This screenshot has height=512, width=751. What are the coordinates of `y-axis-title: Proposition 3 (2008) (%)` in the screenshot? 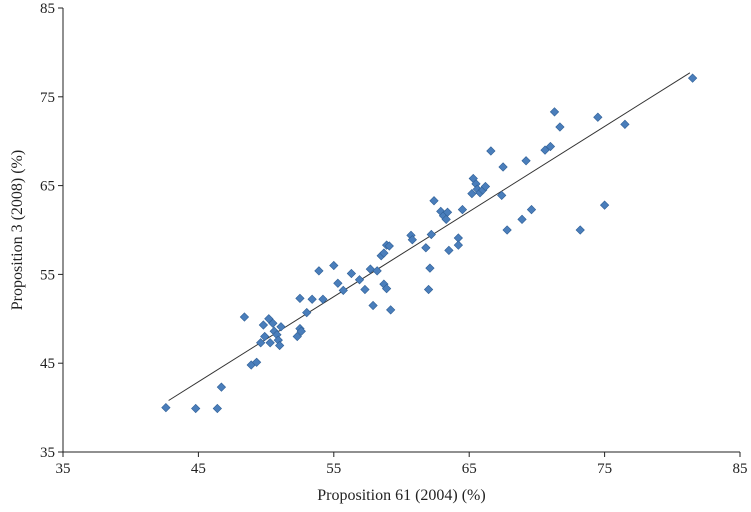 It's located at (17, 230).